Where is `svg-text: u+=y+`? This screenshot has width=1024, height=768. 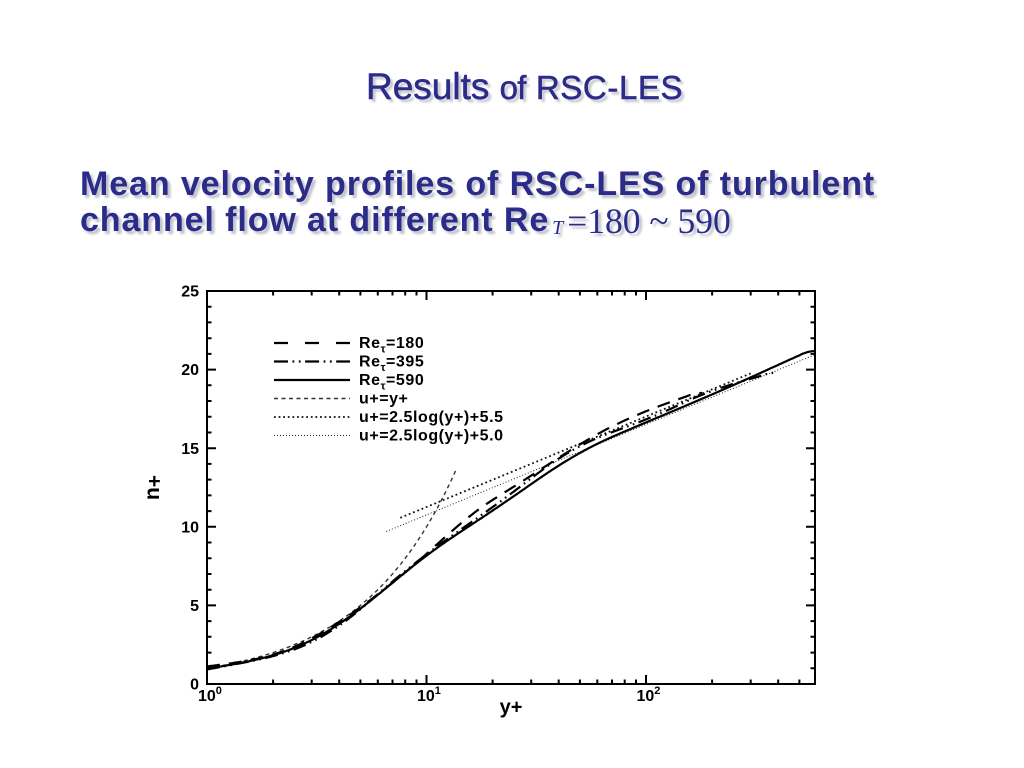
svg-text: u+=y+ is located at coordinates (383, 399).